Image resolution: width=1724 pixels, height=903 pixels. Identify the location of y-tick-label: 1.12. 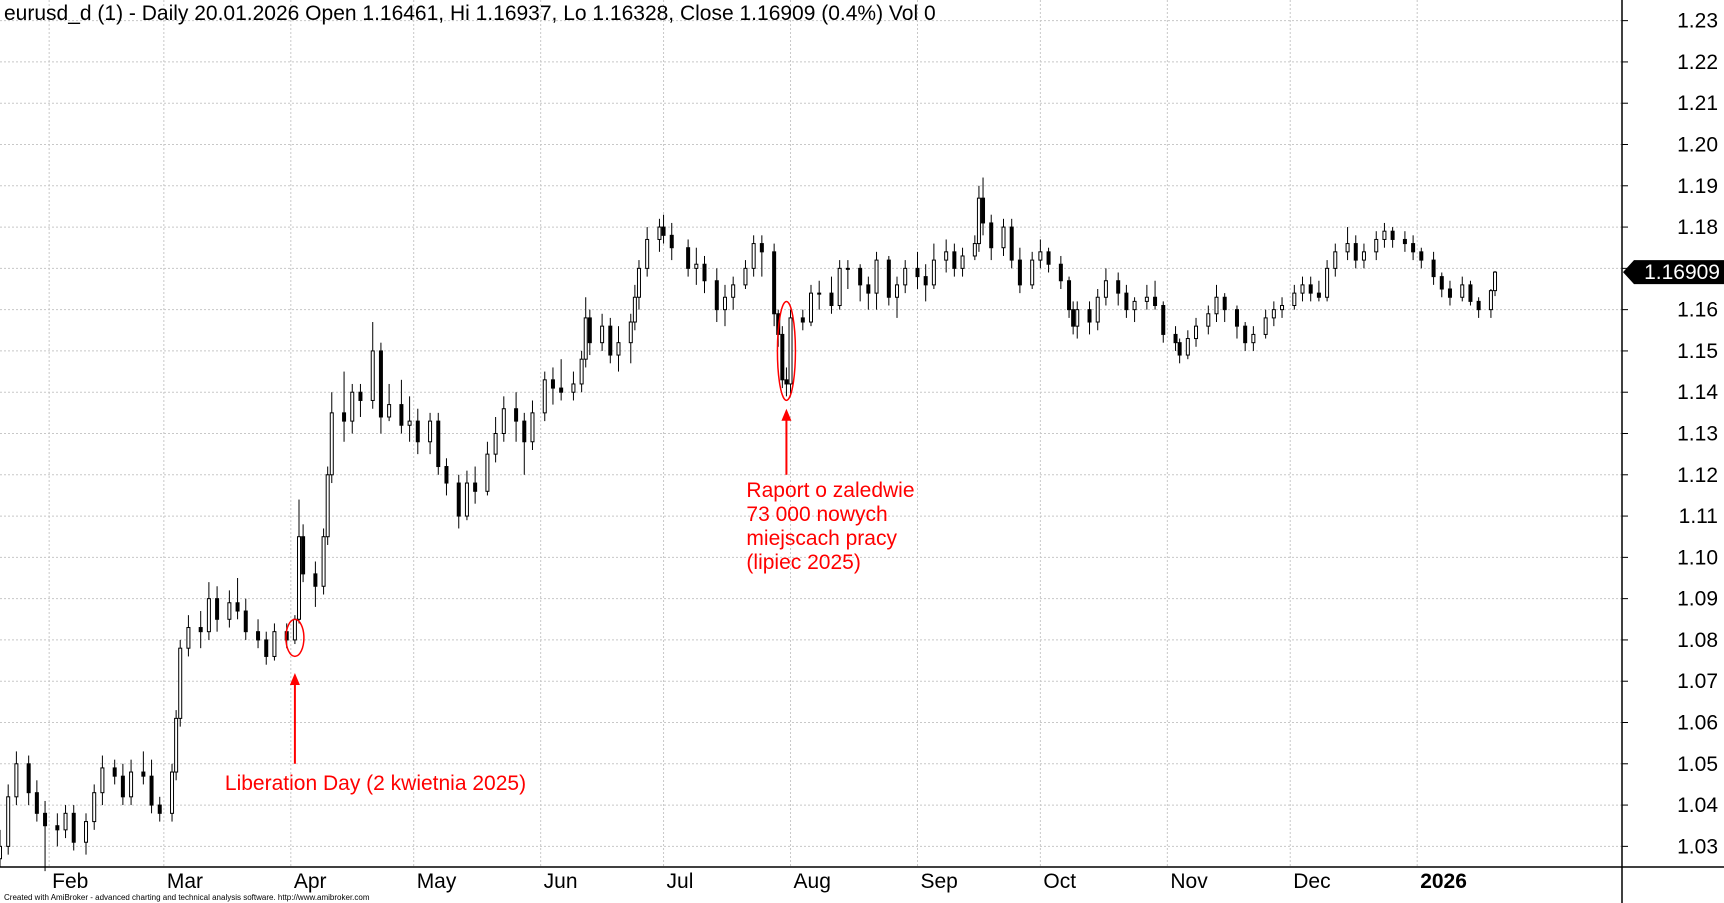
(1697, 475).